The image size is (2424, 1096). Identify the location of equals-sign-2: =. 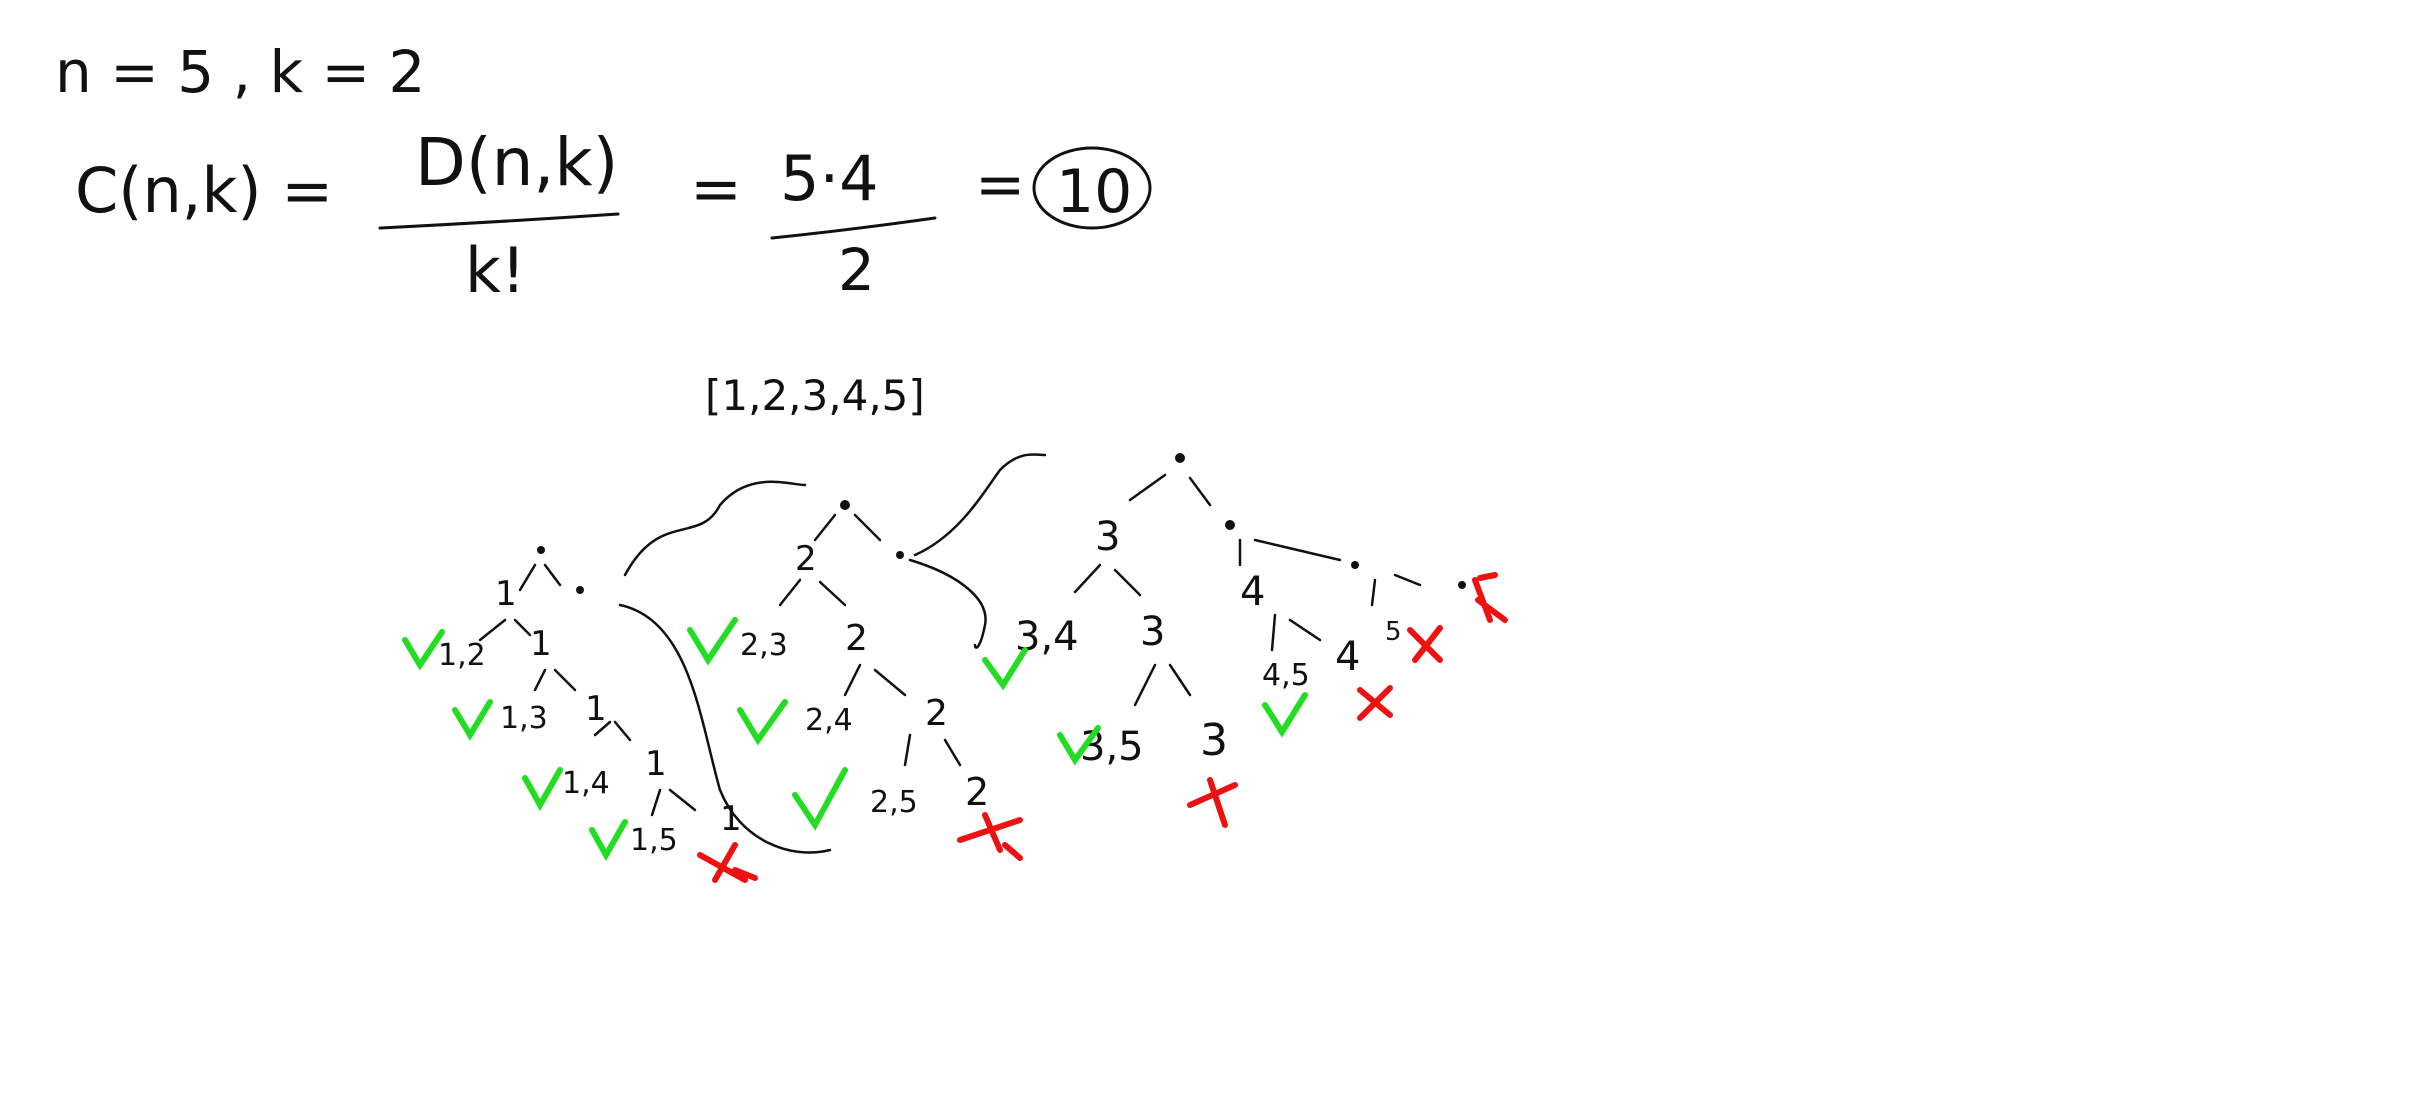
(716, 188).